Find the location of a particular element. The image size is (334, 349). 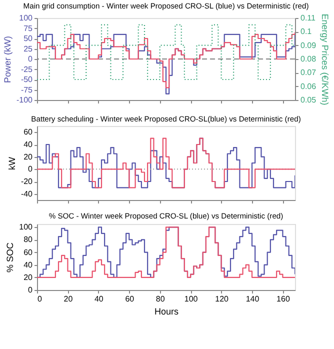

y2-tick-label: 0.05 is located at coordinates (308, 100).